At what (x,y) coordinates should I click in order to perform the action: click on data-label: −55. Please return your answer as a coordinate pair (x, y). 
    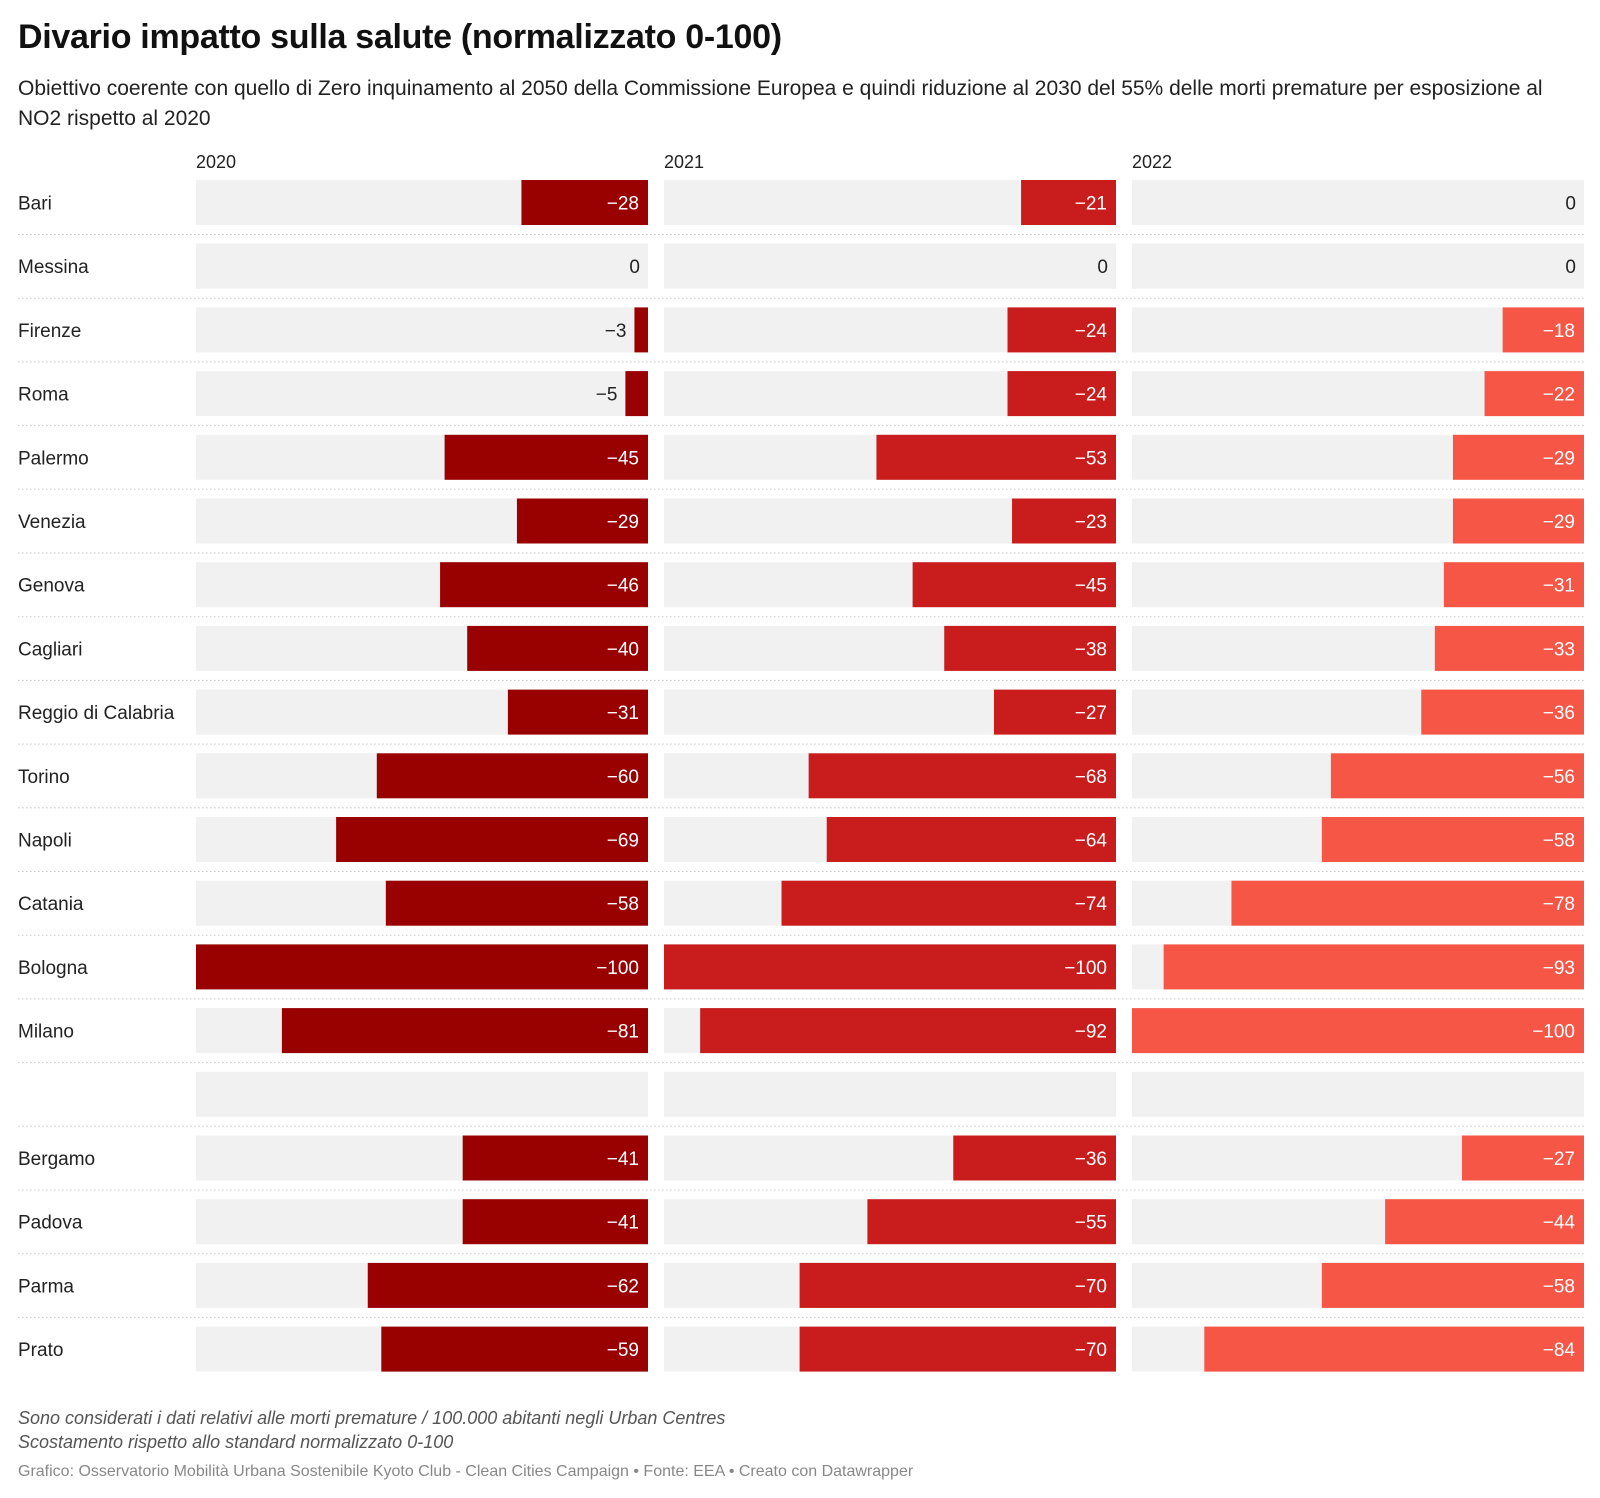
    Looking at the image, I should click on (1091, 1223).